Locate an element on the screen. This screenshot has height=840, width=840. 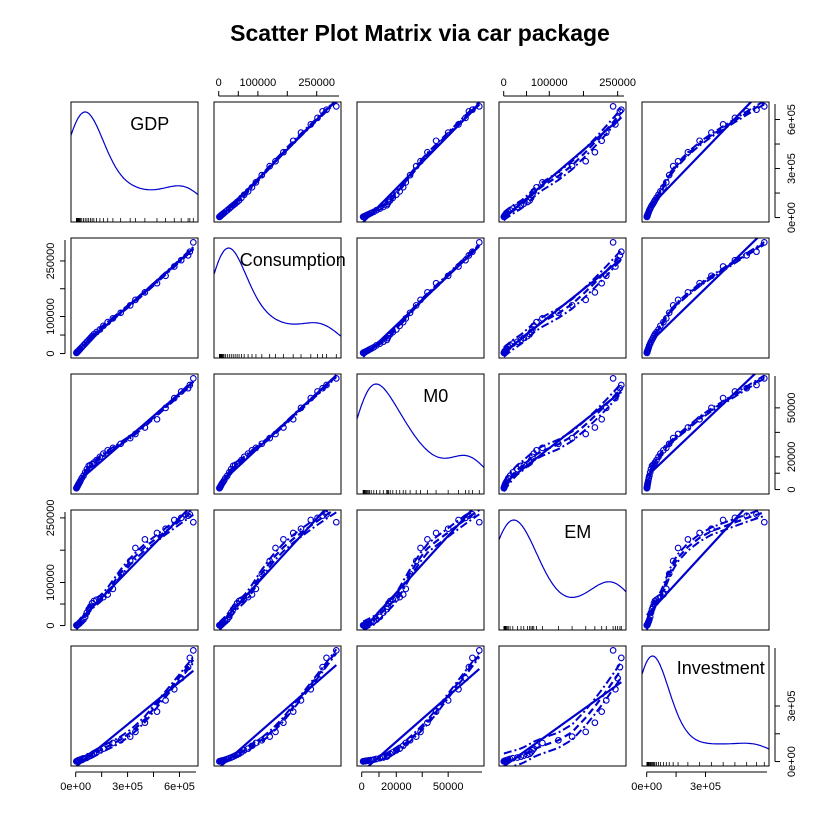
y-tick-label-Consumption-1: 100000 is located at coordinates (51, 316).